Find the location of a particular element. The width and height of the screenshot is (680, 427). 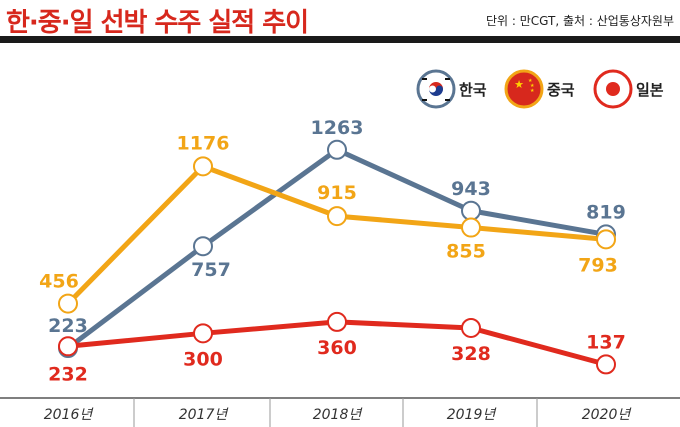

legend-item-japan: 일본 is located at coordinates (628, 89).